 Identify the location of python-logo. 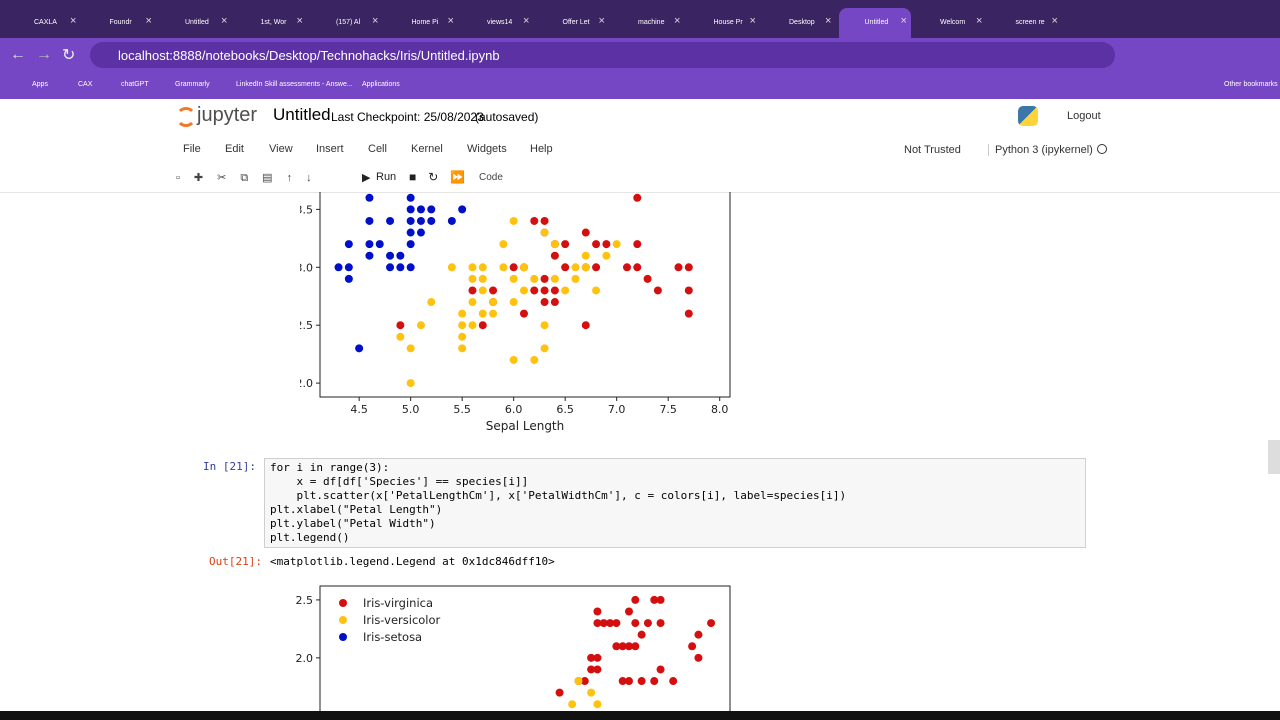
(1028, 116).